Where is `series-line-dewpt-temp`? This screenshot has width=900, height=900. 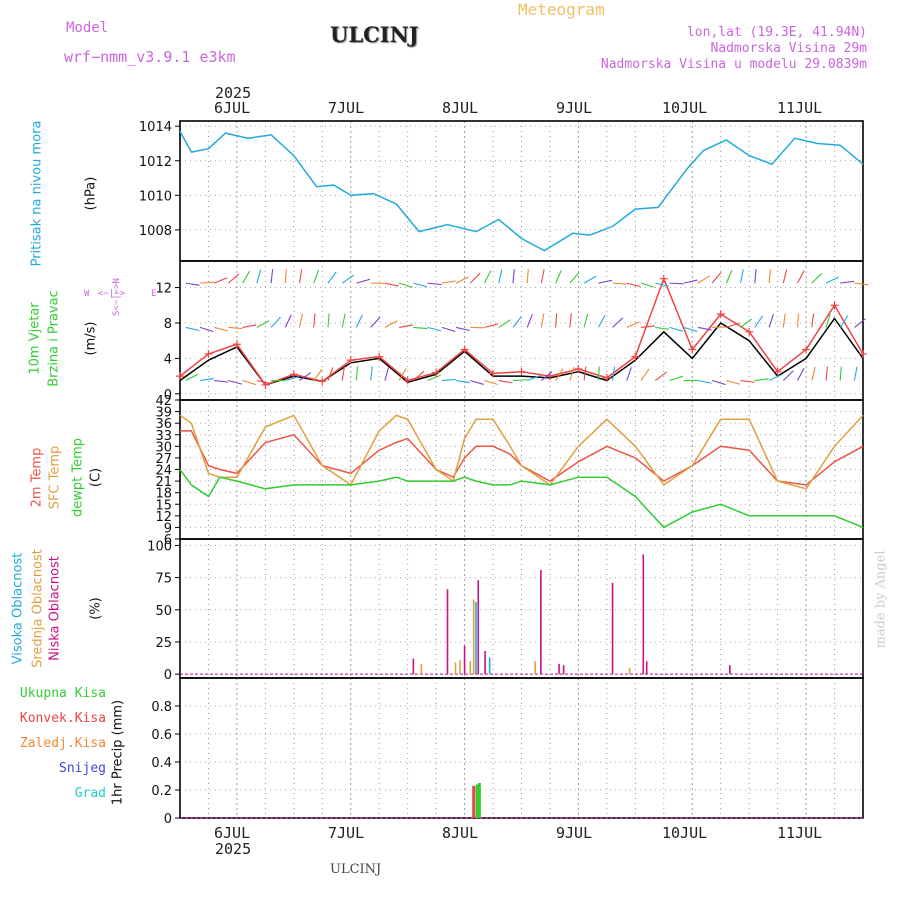
series-line-dewpt-temp is located at coordinates (521, 499).